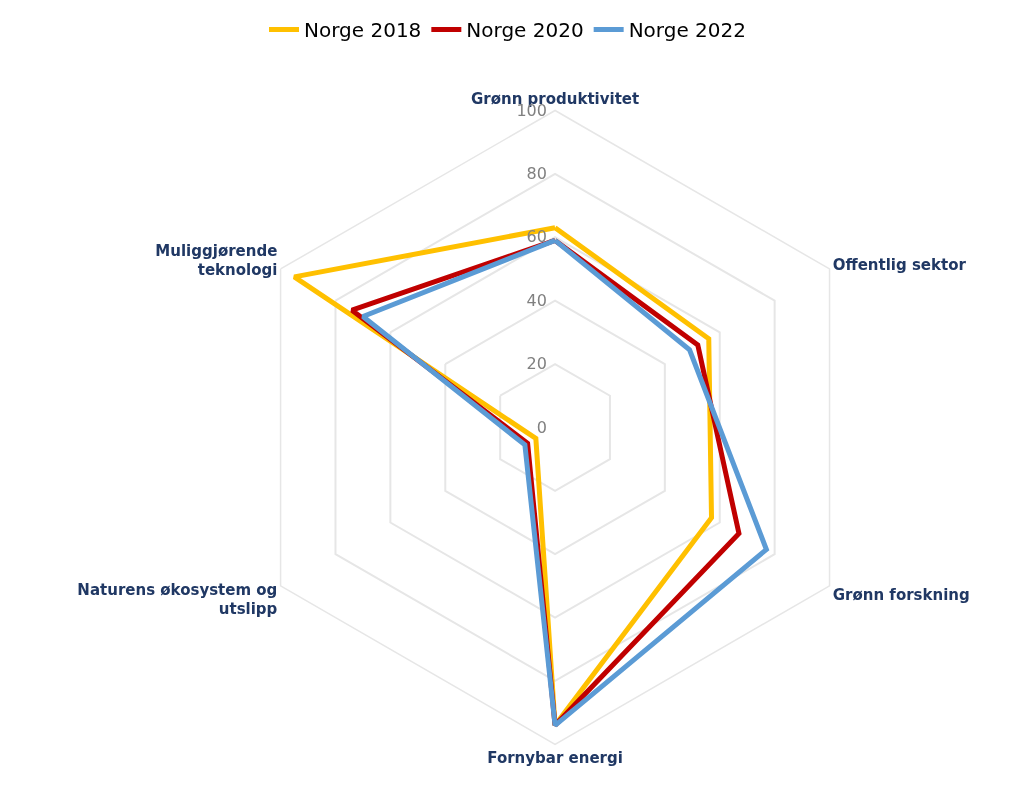  What do you see at coordinates (899, 265) in the screenshot?
I see `spoke-label: Offentlig sektor` at bounding box center [899, 265].